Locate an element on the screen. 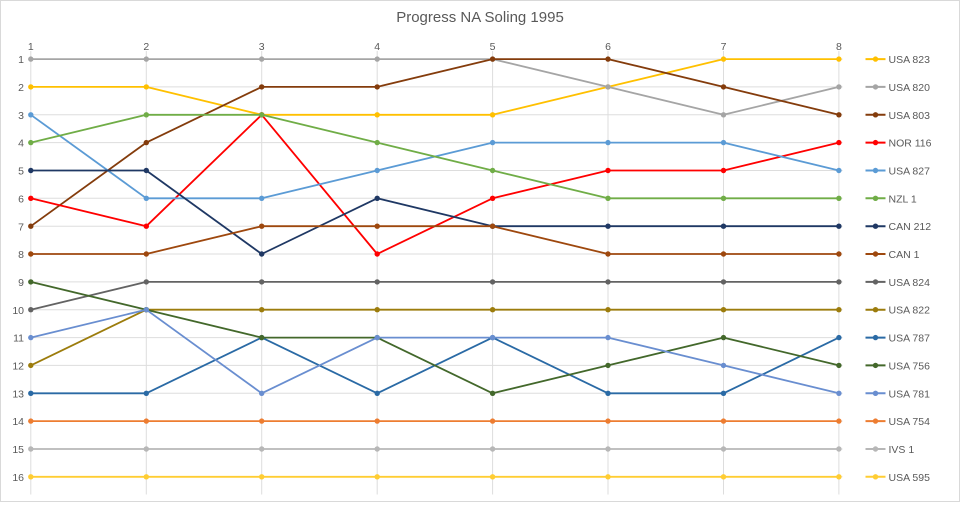 This screenshot has width=960, height=507. svg-text: 11 is located at coordinates (18, 339).